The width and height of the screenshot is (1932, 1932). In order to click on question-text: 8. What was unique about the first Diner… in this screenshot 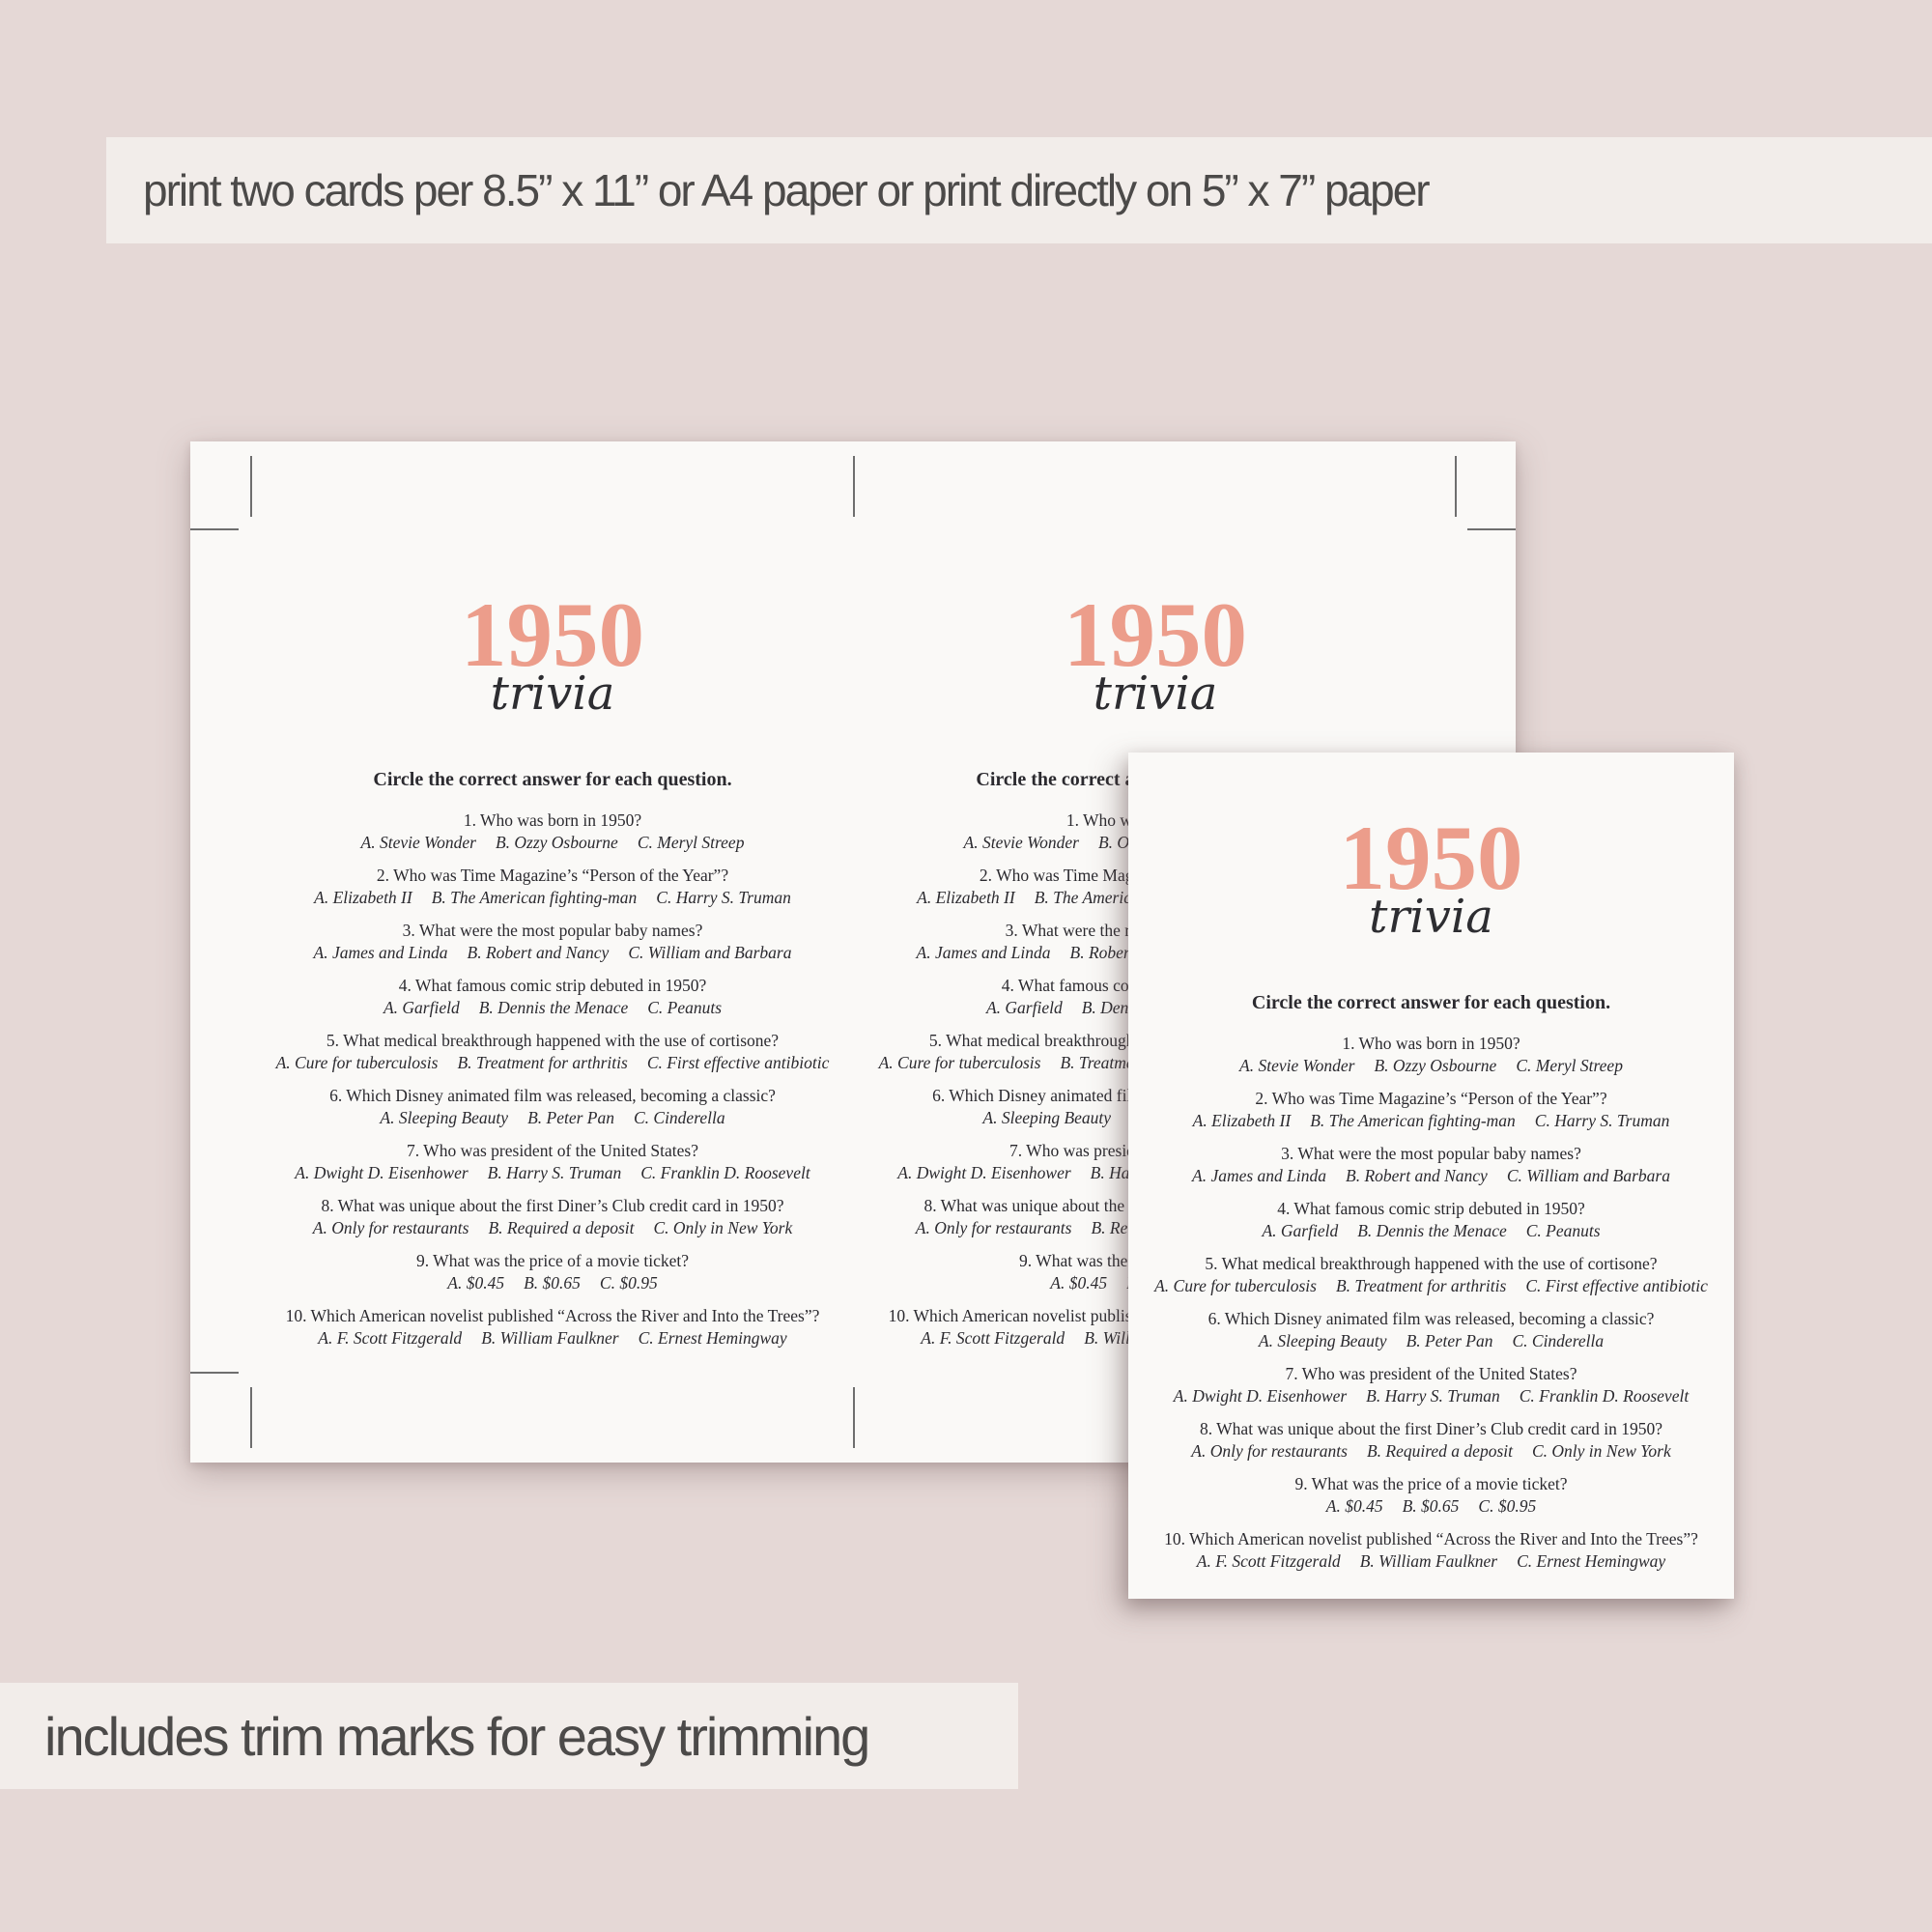, I will do `click(552, 1205)`.